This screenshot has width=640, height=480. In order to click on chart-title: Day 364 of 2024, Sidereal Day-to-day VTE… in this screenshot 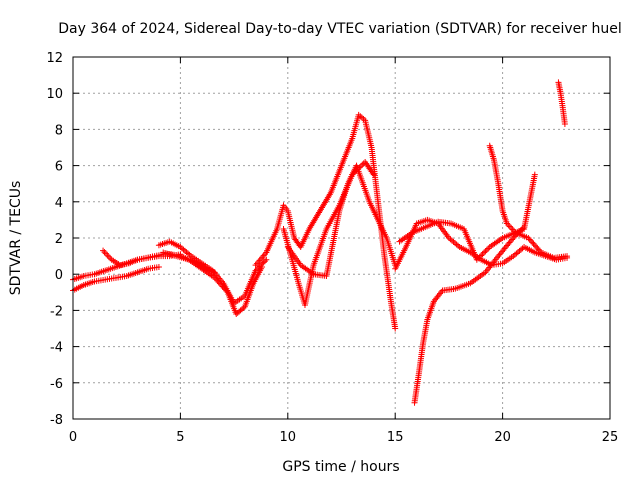, I will do `click(339, 29)`.